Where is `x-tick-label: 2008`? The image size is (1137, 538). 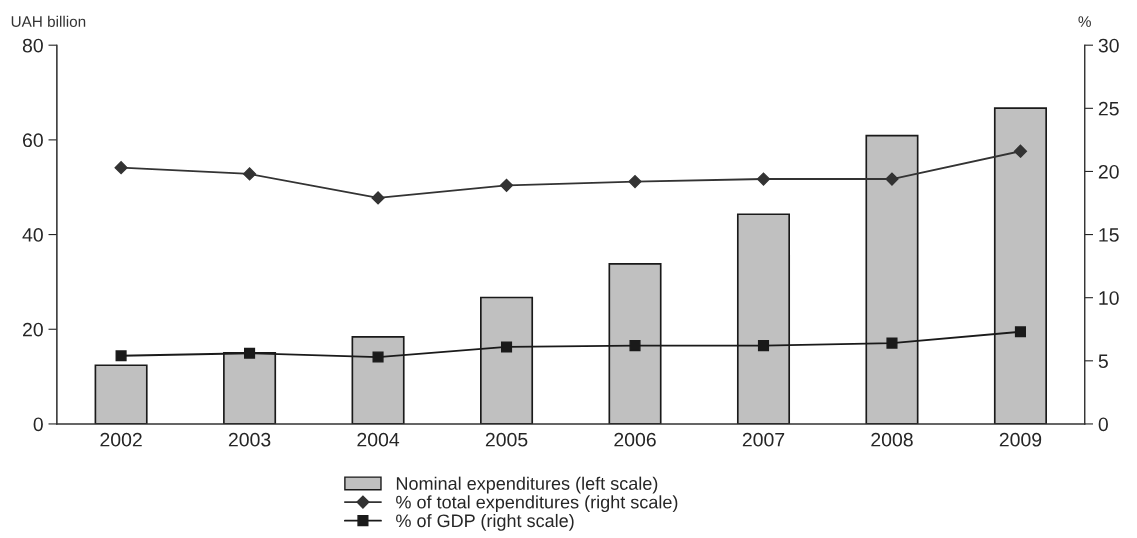
x-tick-label: 2008 is located at coordinates (892, 439).